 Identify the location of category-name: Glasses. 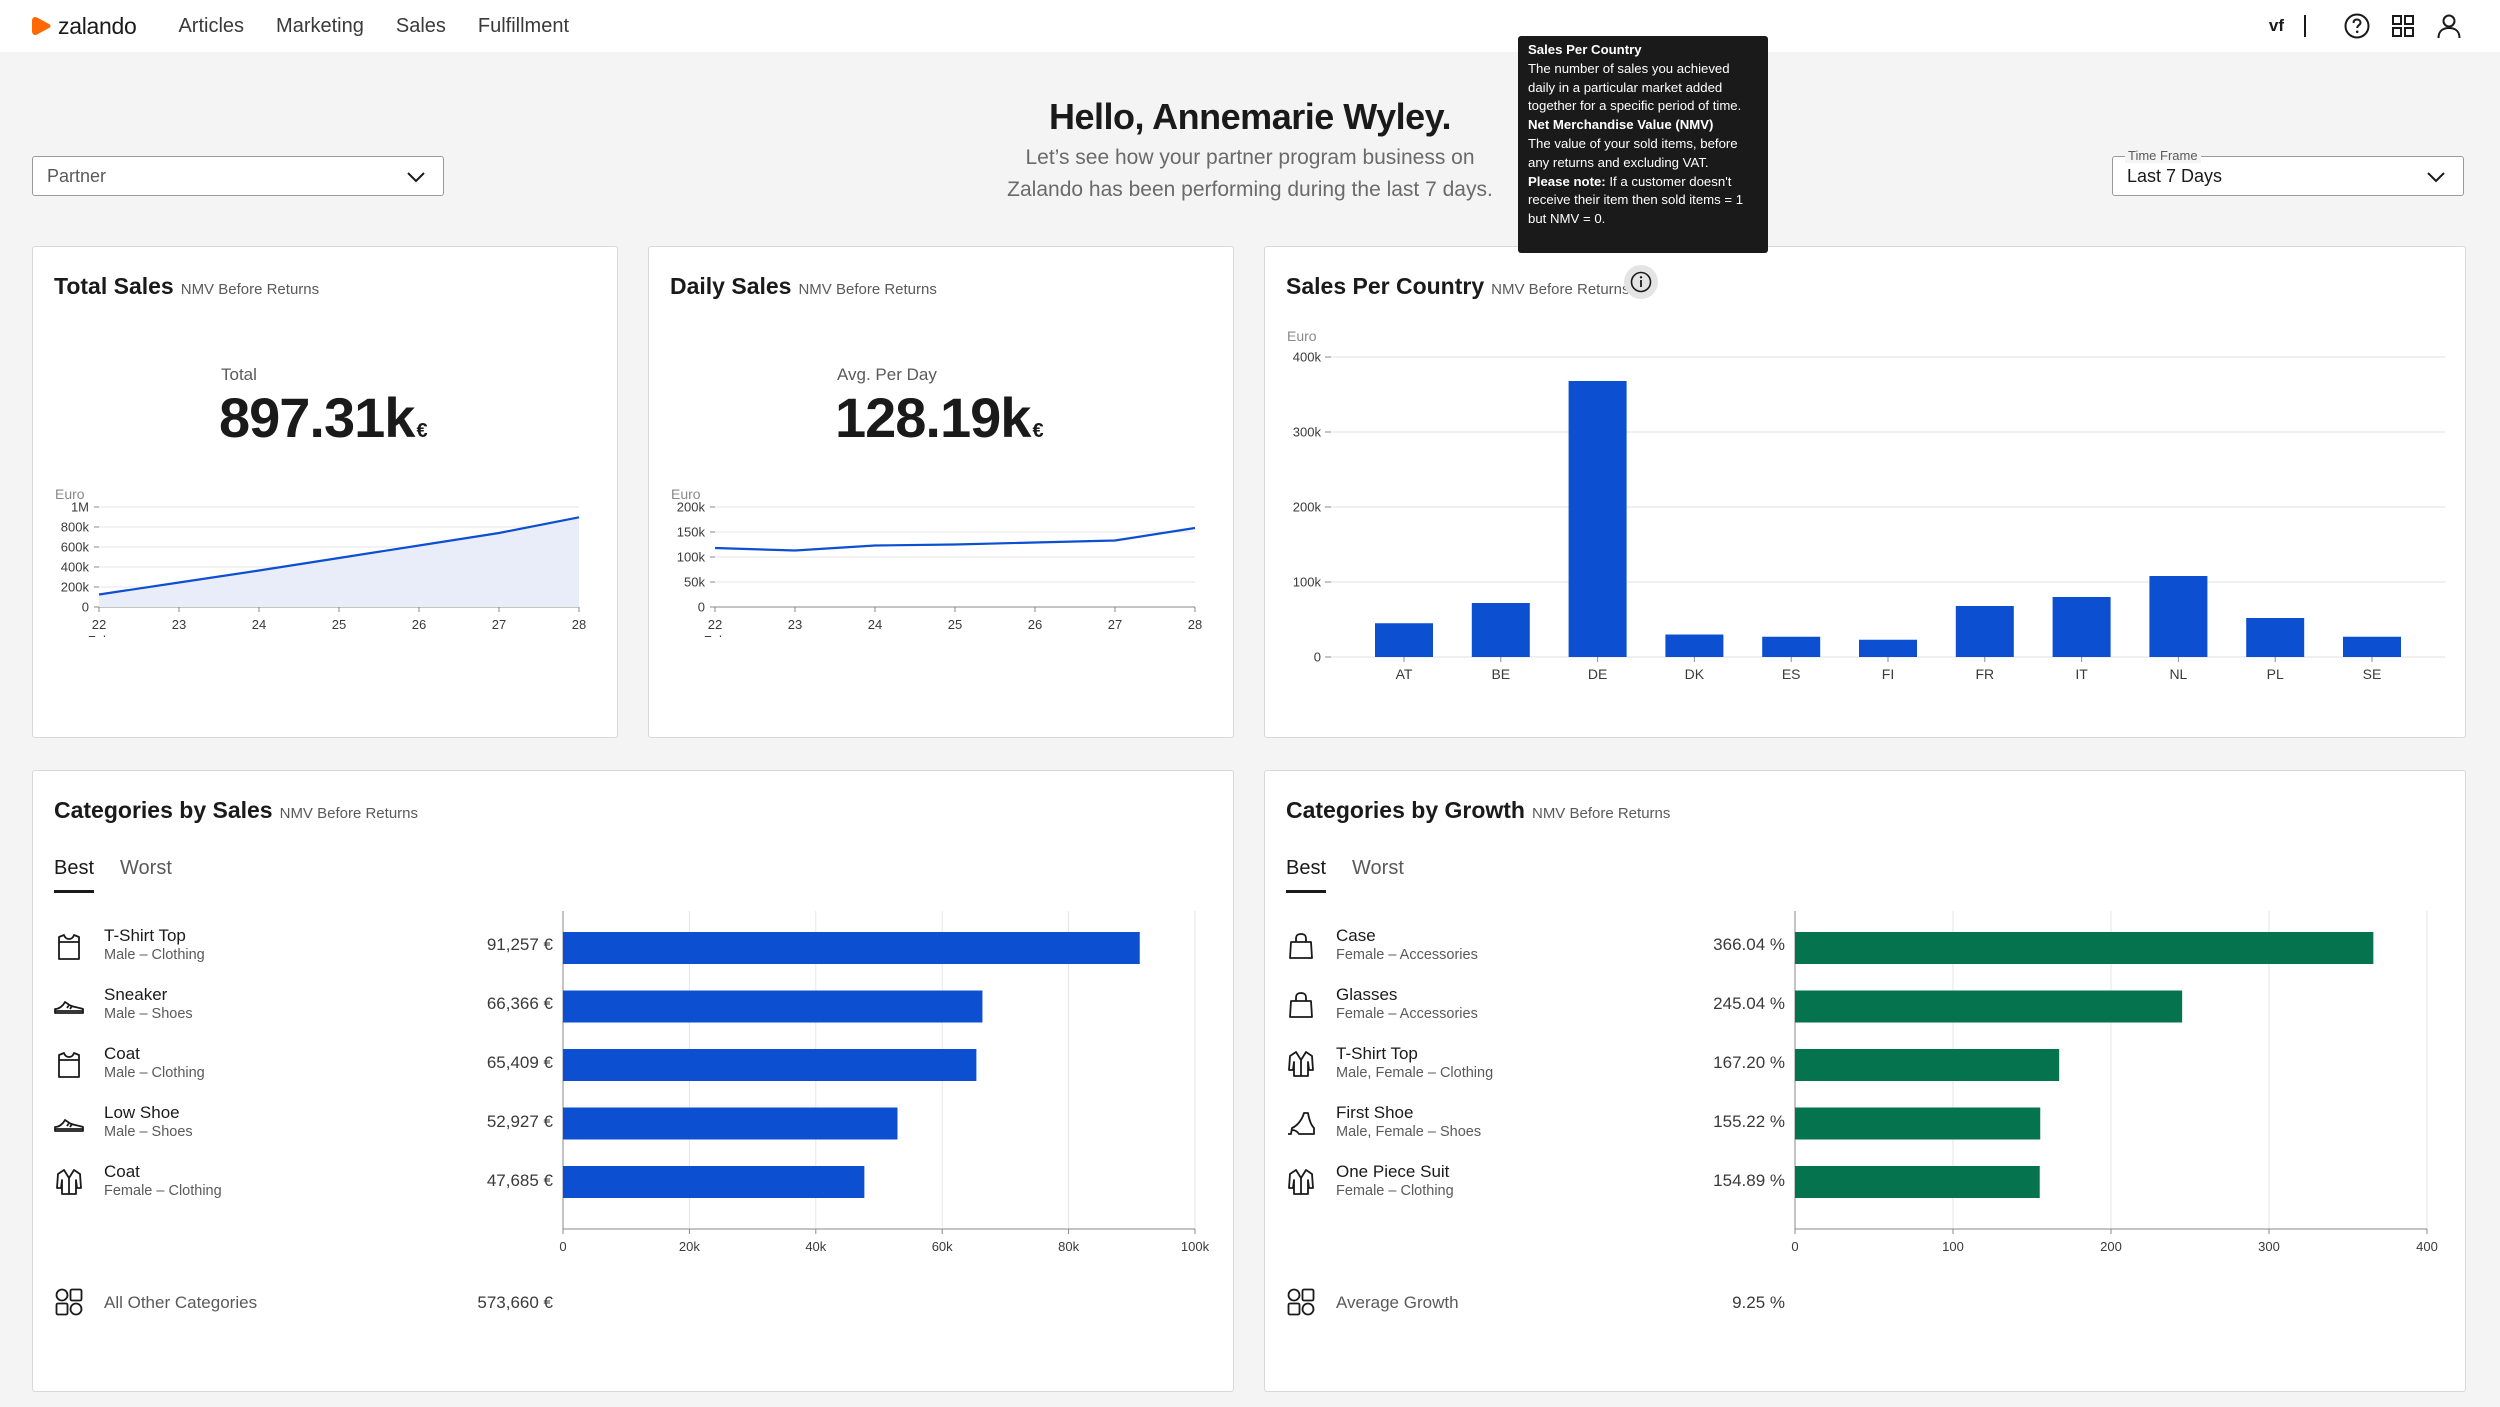
(1367, 994).